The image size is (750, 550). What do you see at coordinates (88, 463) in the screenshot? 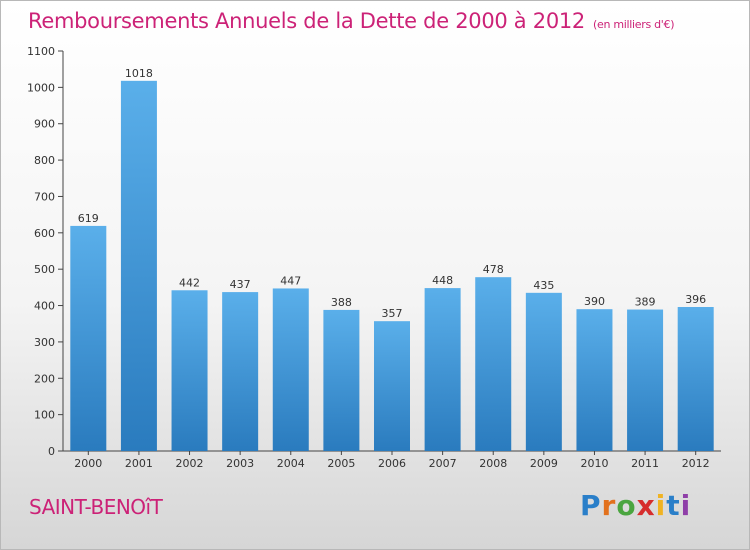
I see `x-tick-label: 2000` at bounding box center [88, 463].